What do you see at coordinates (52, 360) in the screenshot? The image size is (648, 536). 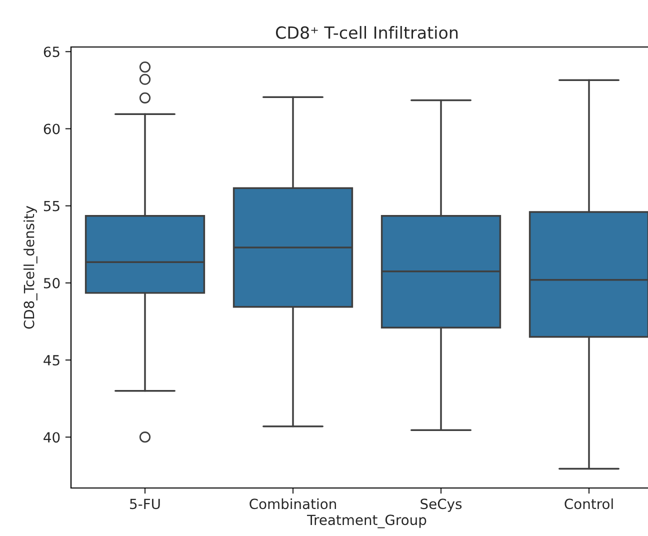 I see `y-tick-label: 45` at bounding box center [52, 360].